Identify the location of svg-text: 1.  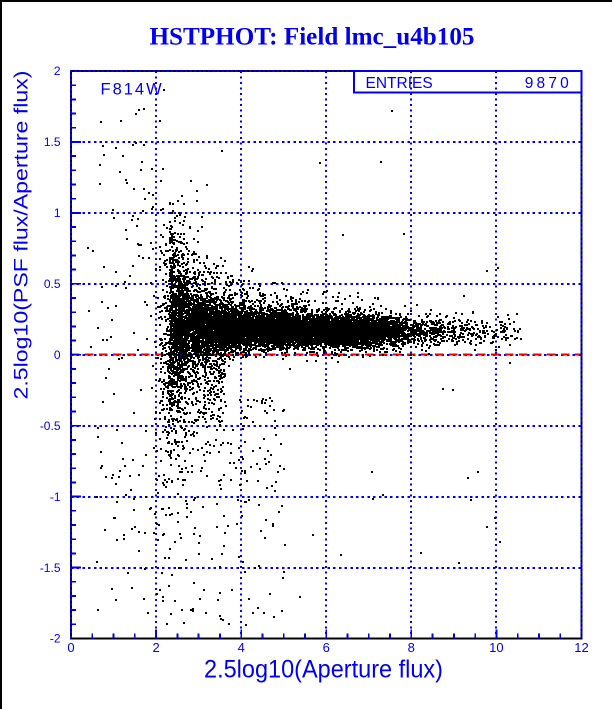
(57, 213).